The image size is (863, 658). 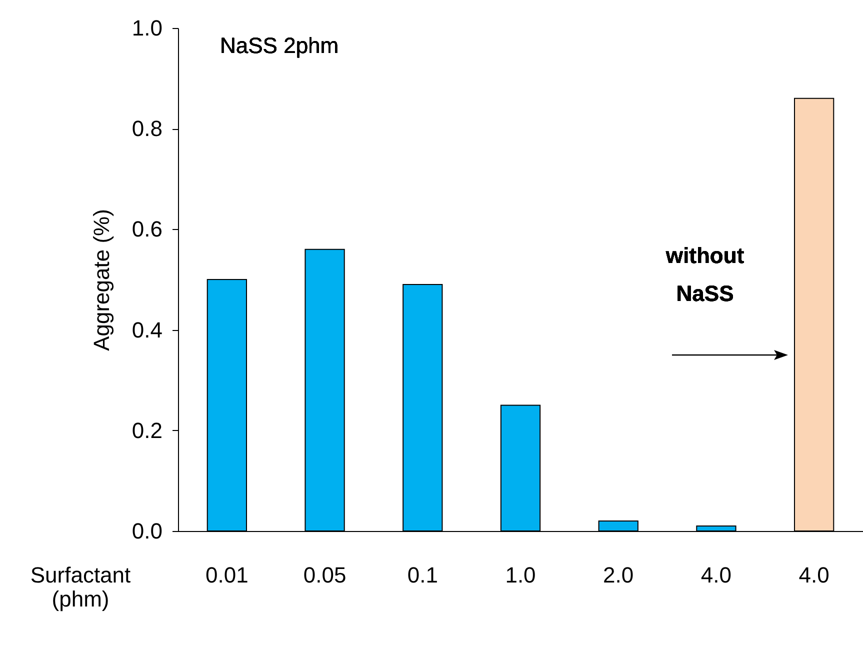 What do you see at coordinates (704, 274) in the screenshot?
I see `annotation: without NaSS` at bounding box center [704, 274].